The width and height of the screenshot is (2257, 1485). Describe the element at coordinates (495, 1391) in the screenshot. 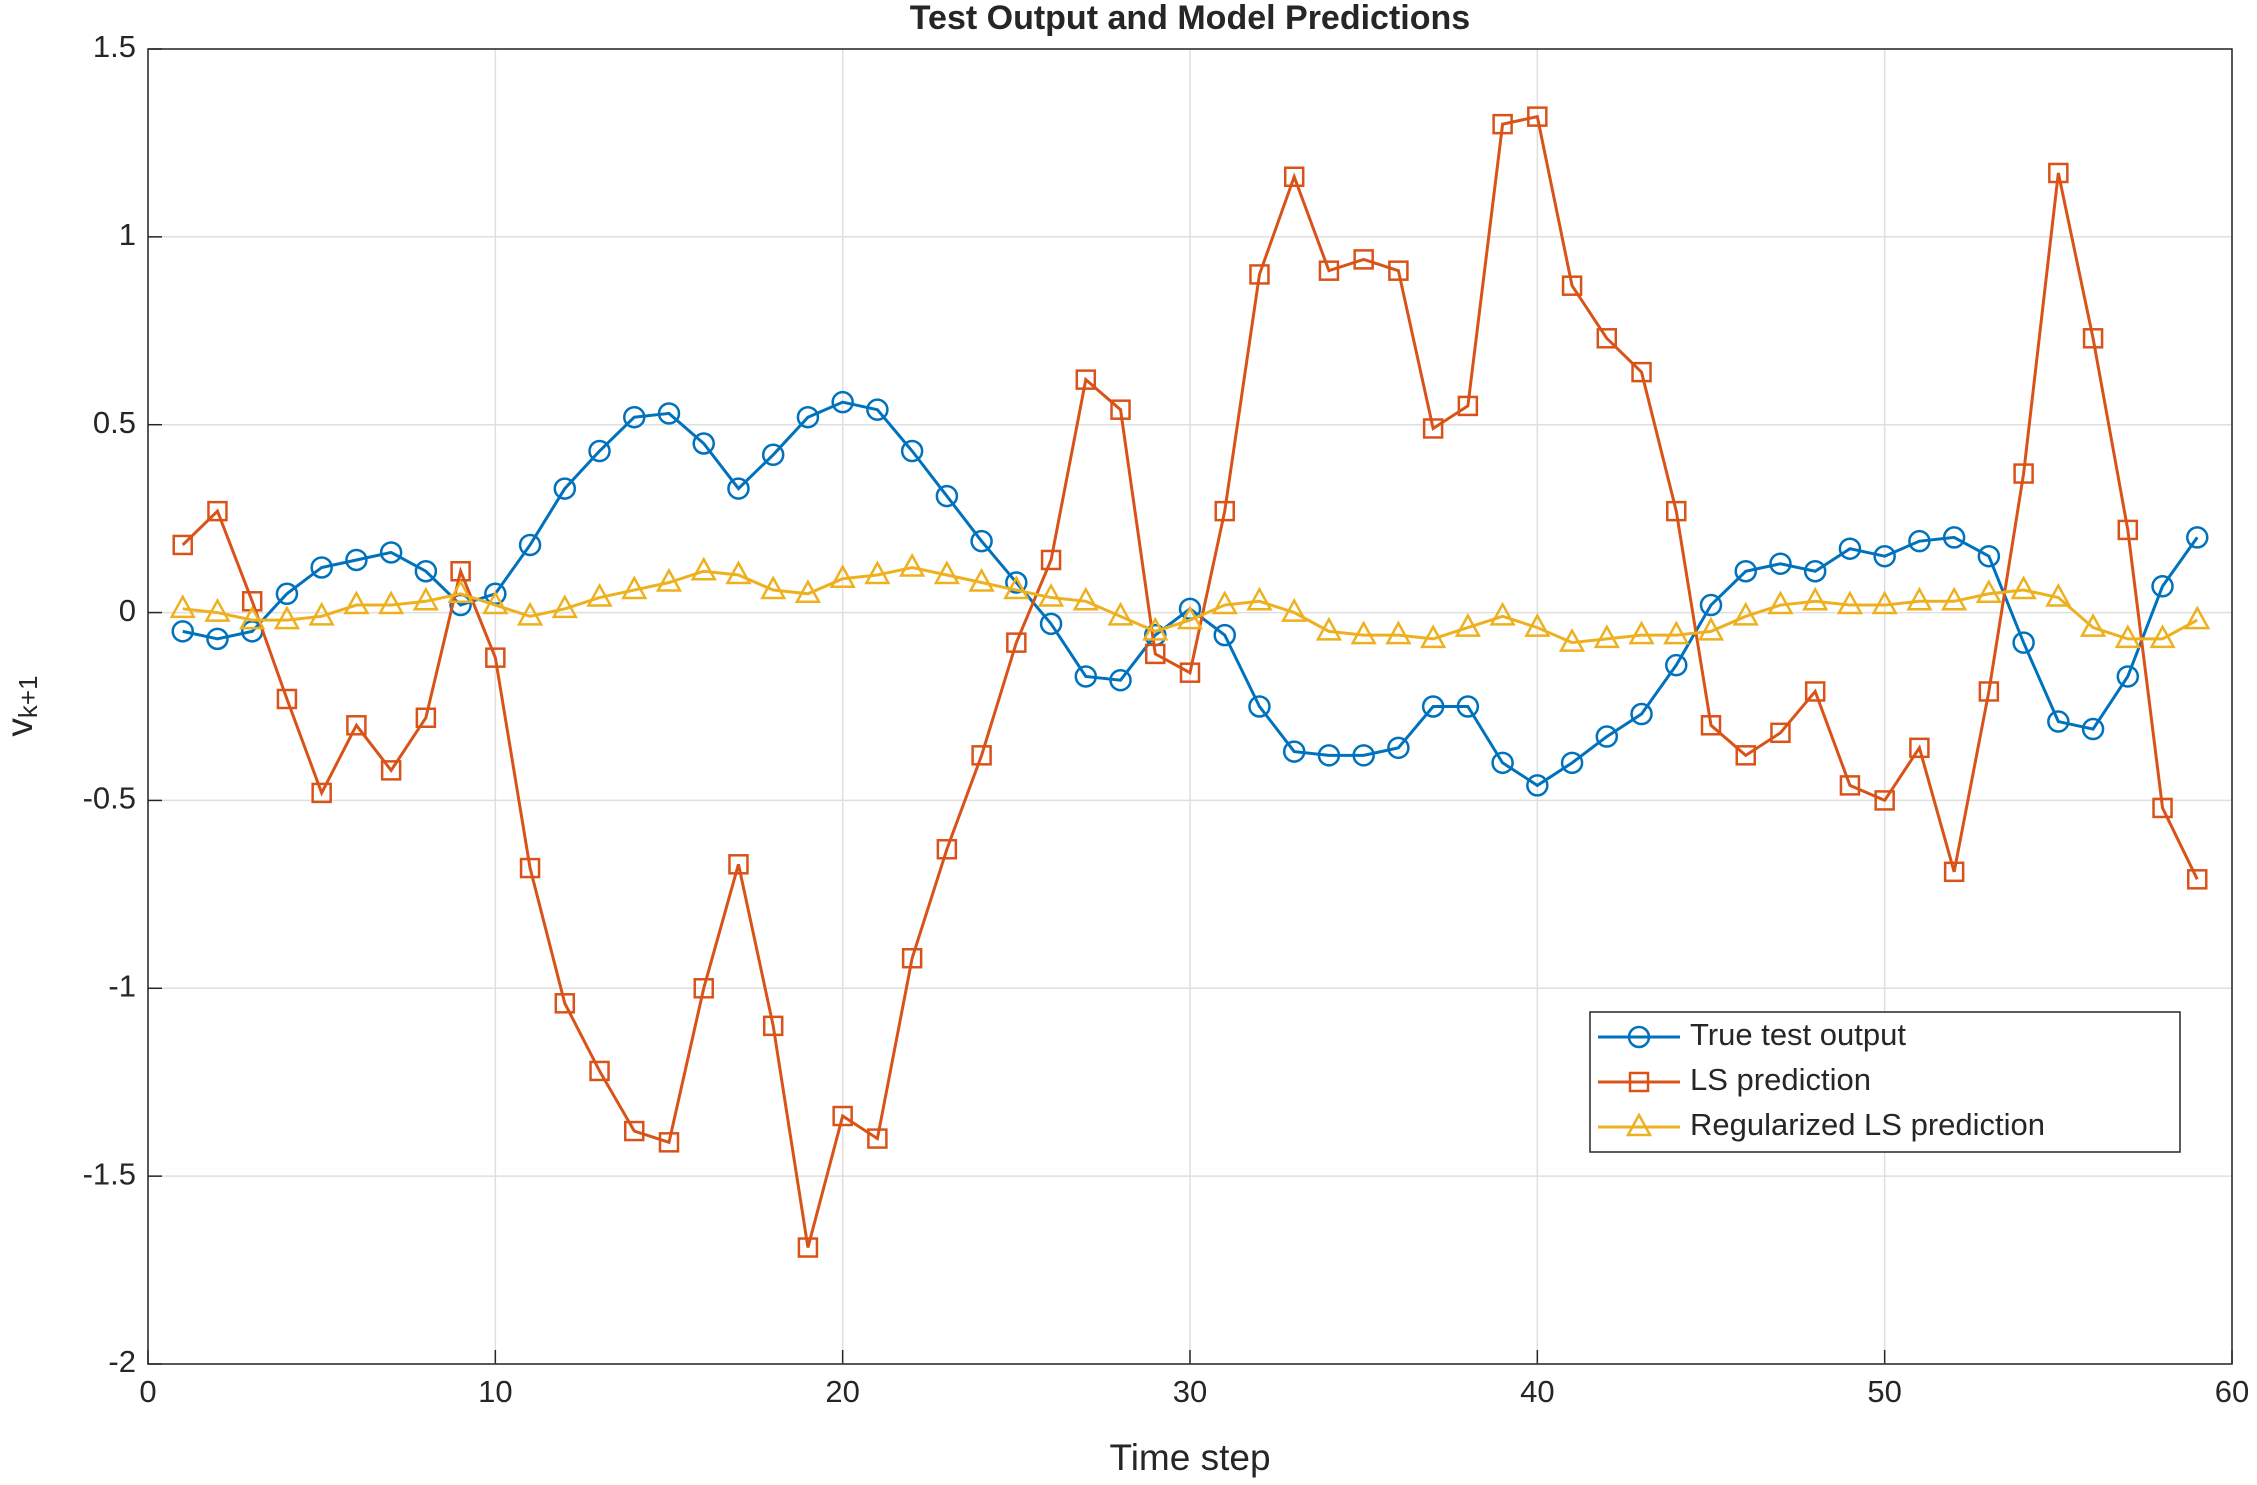

I see `x-tick-label: 10` at that location.